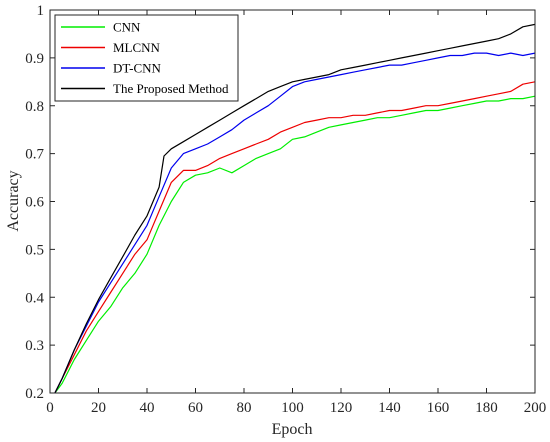 The width and height of the screenshot is (550, 442). Describe the element at coordinates (41, 11) in the screenshot. I see `y-tick-label: 1` at that location.